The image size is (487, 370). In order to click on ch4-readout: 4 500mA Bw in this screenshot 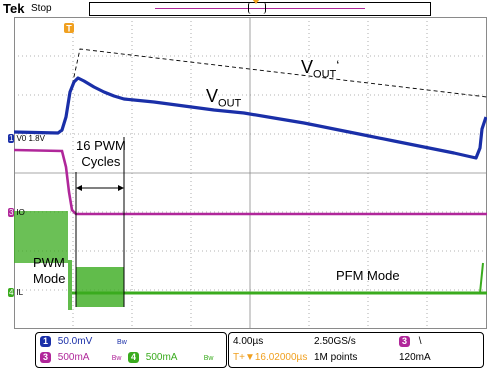, I will do `click(170, 357)`.